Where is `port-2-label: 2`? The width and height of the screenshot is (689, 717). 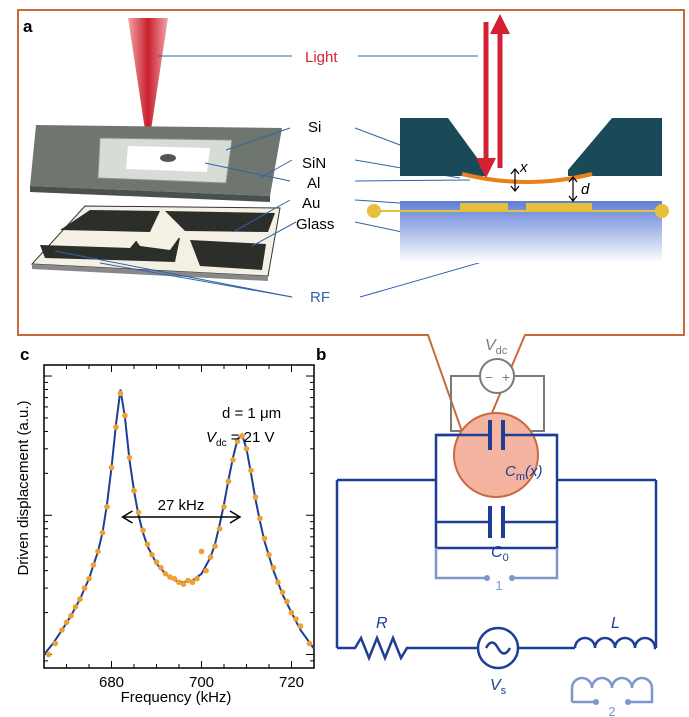
port-2-label: 2 is located at coordinates (611, 710).